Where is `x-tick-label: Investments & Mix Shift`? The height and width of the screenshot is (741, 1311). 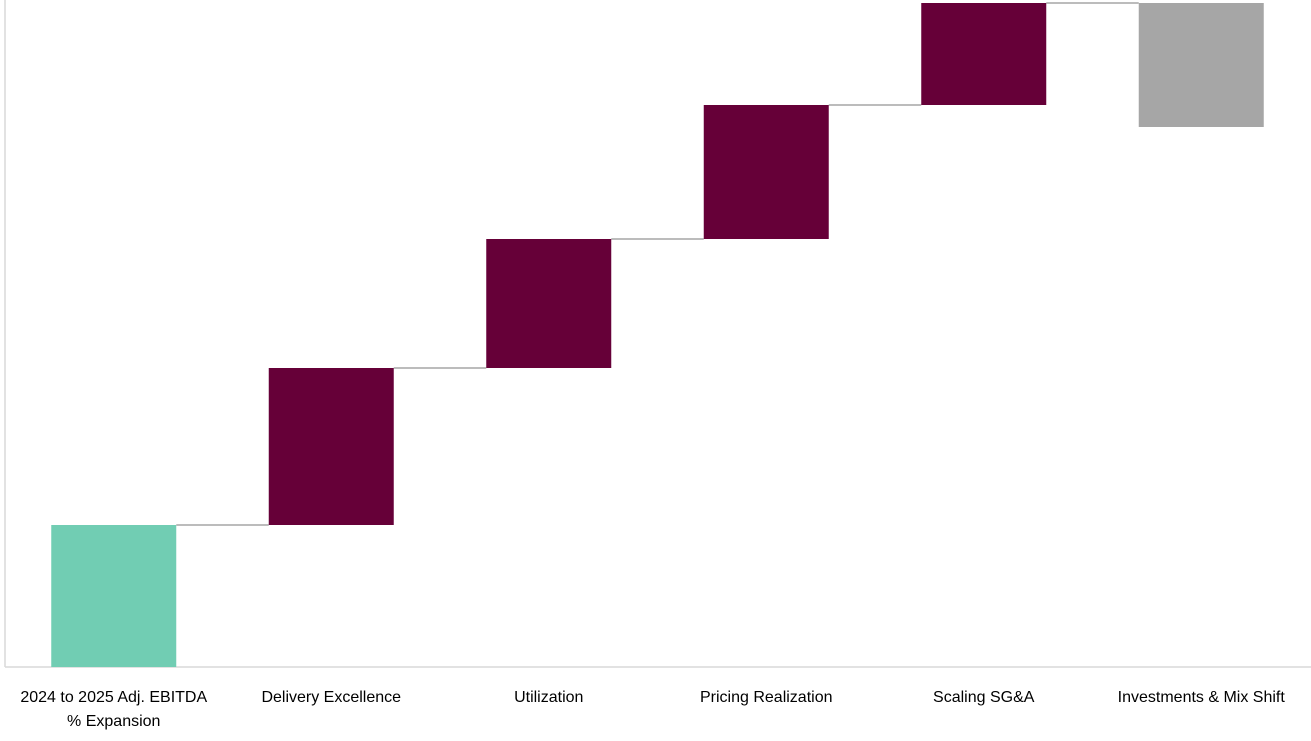 x-tick-label: Investments & Mix Shift is located at coordinates (1201, 697).